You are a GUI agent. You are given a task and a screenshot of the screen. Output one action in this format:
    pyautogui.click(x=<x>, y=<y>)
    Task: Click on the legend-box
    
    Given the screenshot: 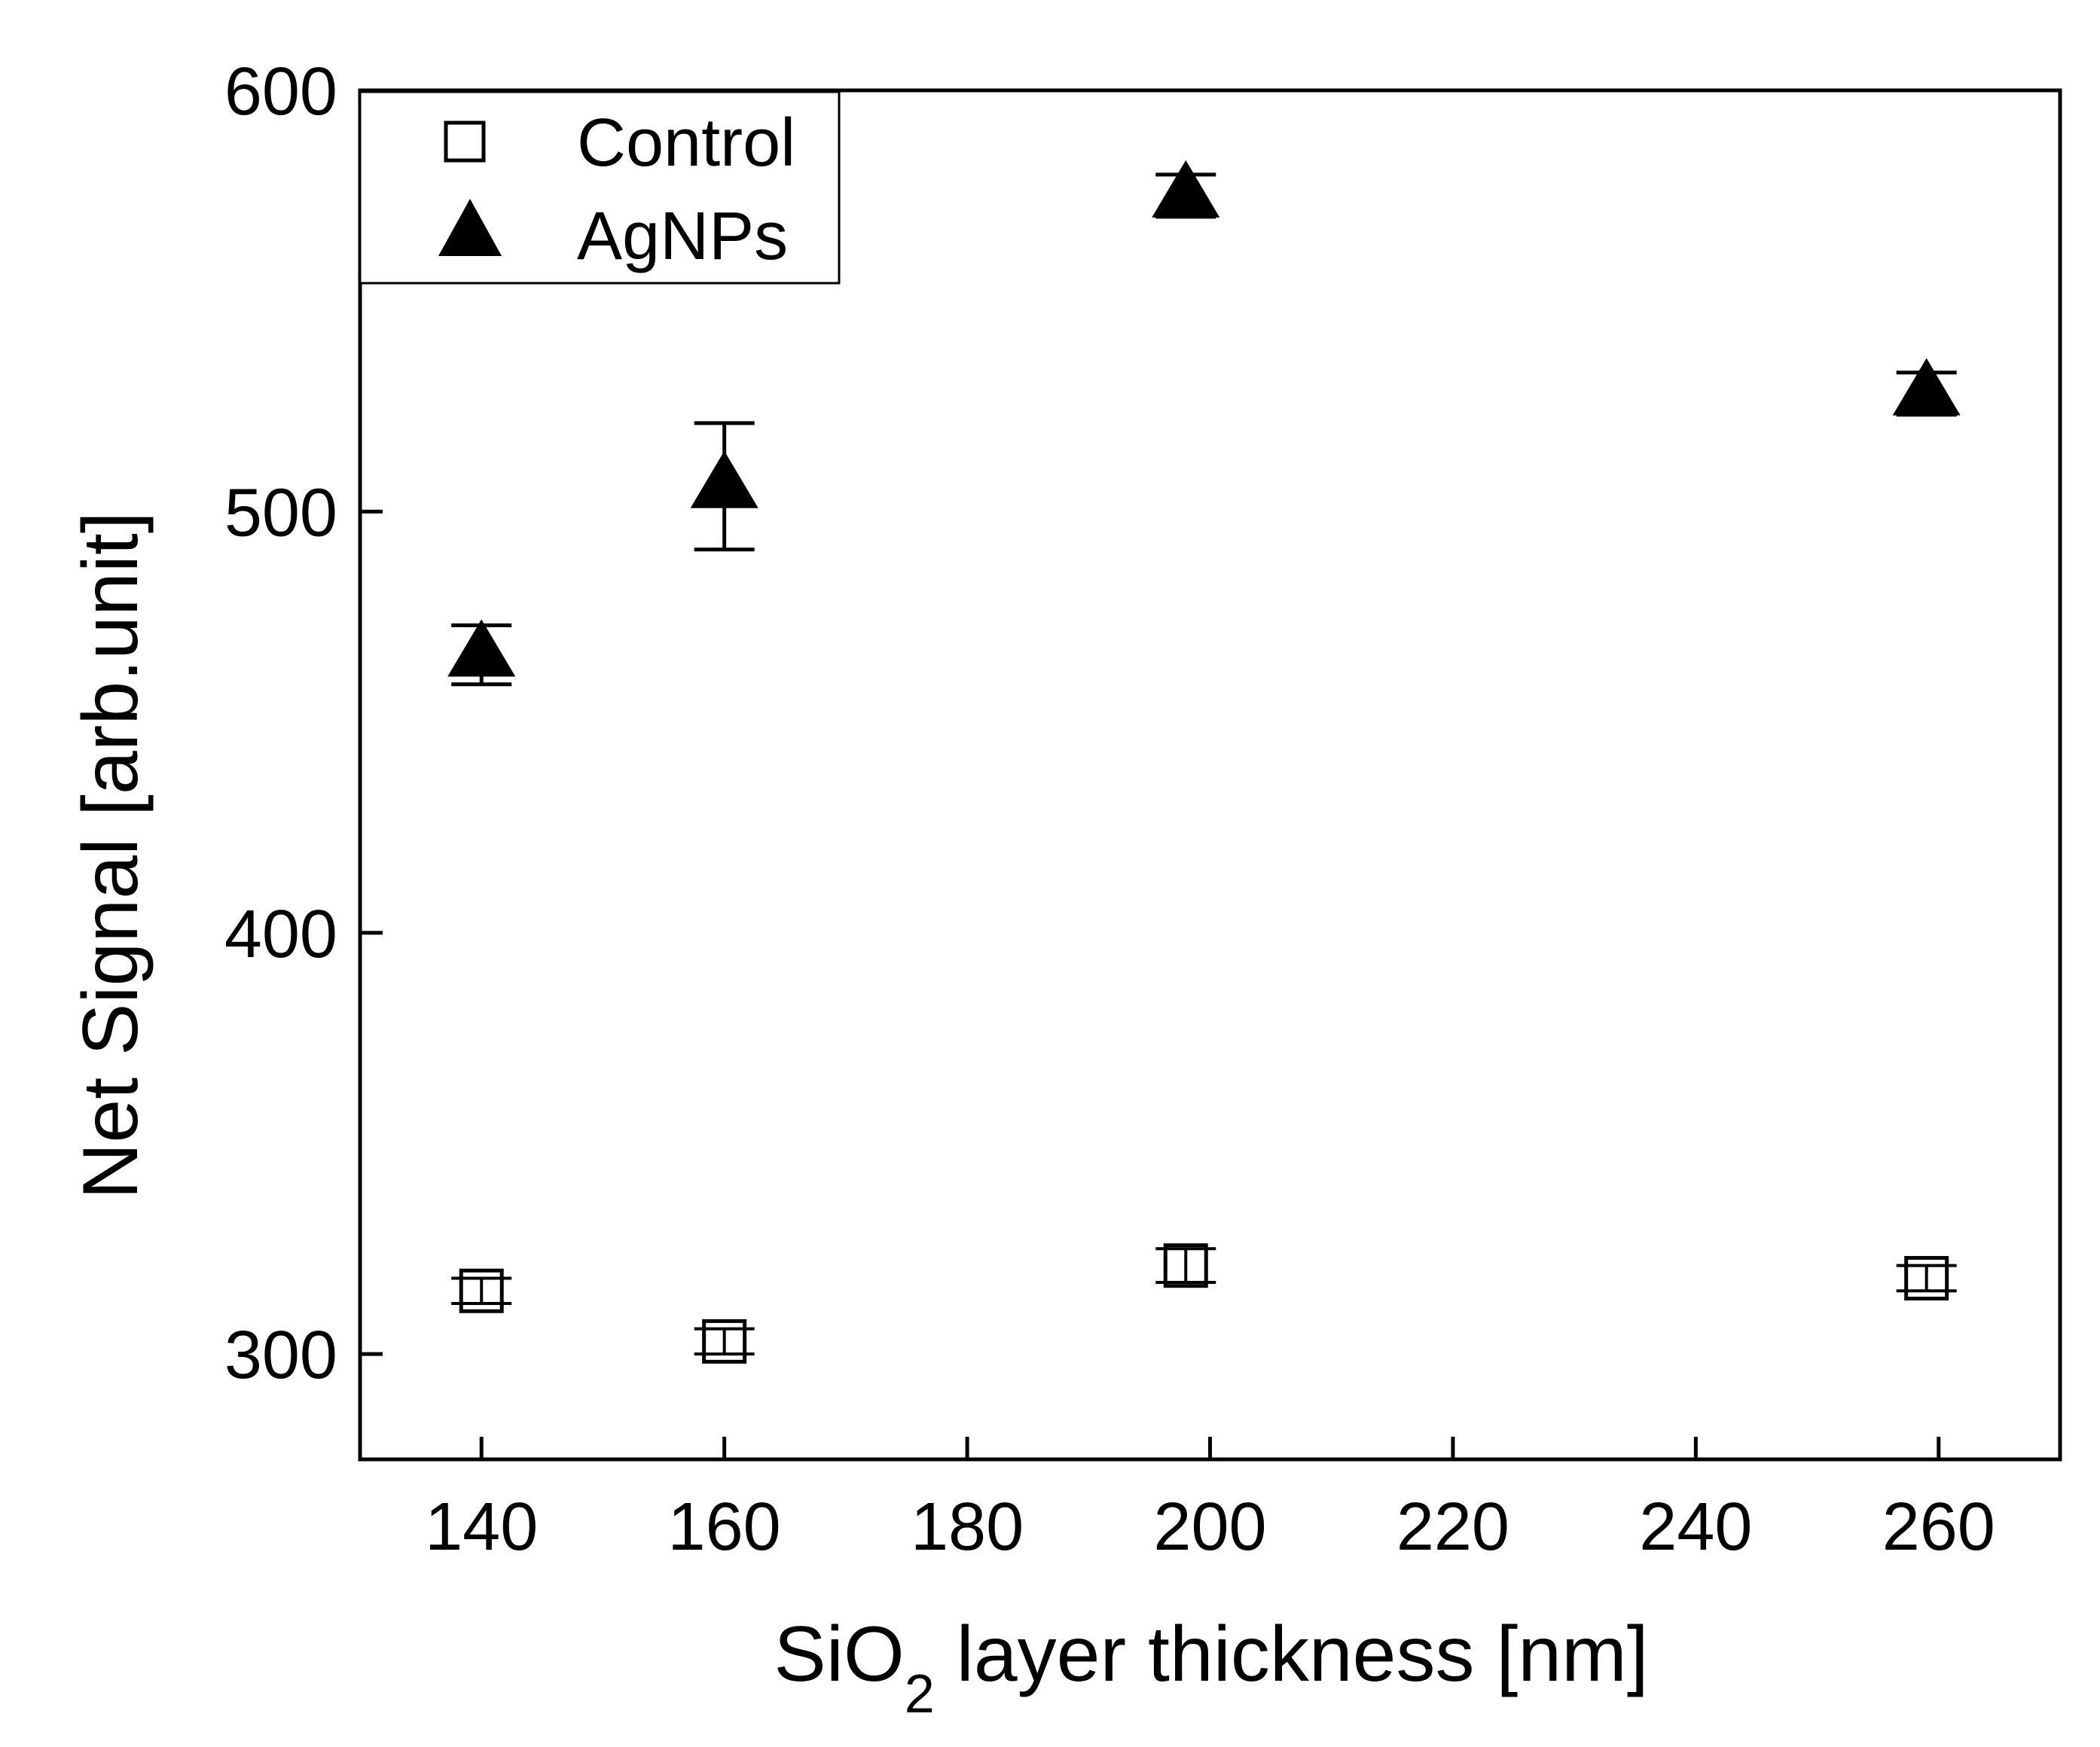 What is the action you would take?
    pyautogui.click(x=600, y=187)
    